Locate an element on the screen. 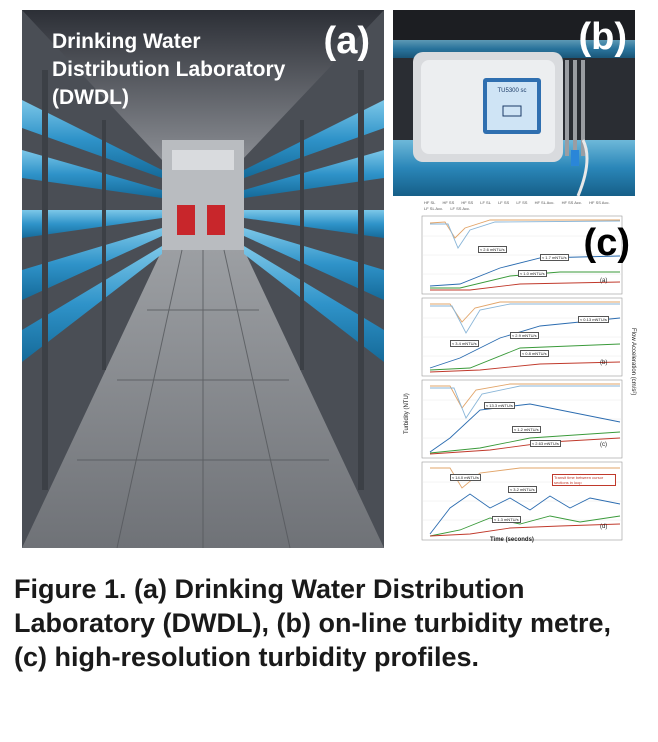 The image size is (658, 742). subplot-label-c: (c) is located at coordinates (603, 445).